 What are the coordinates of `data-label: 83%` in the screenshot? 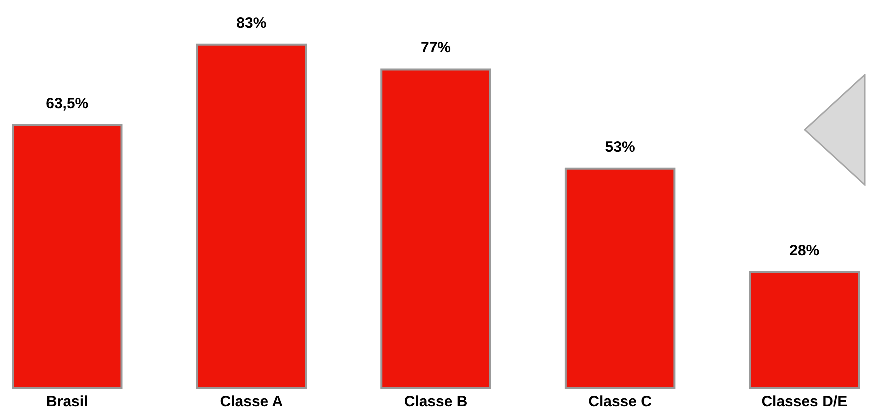 It's located at (251, 23).